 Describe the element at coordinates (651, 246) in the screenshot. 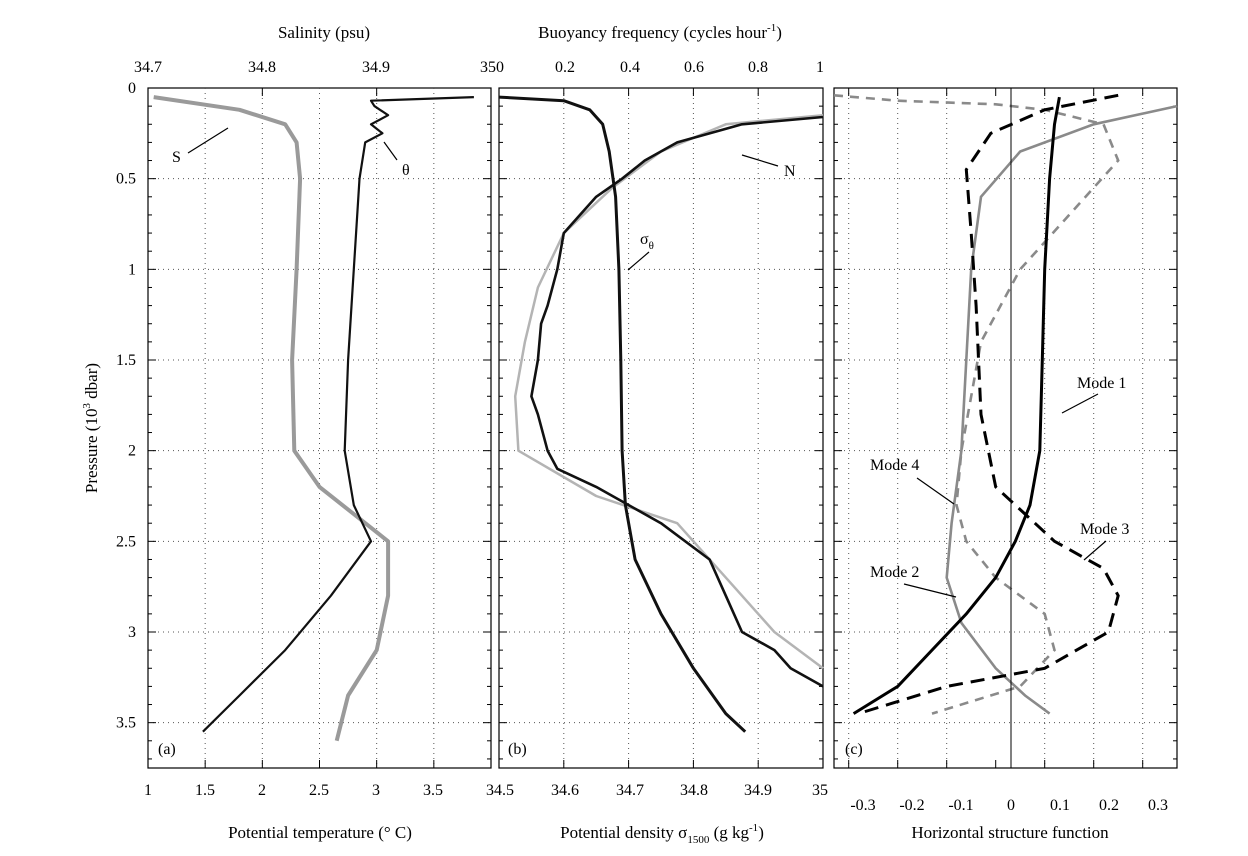

I see `annotation-sigma-sub: θ` at that location.